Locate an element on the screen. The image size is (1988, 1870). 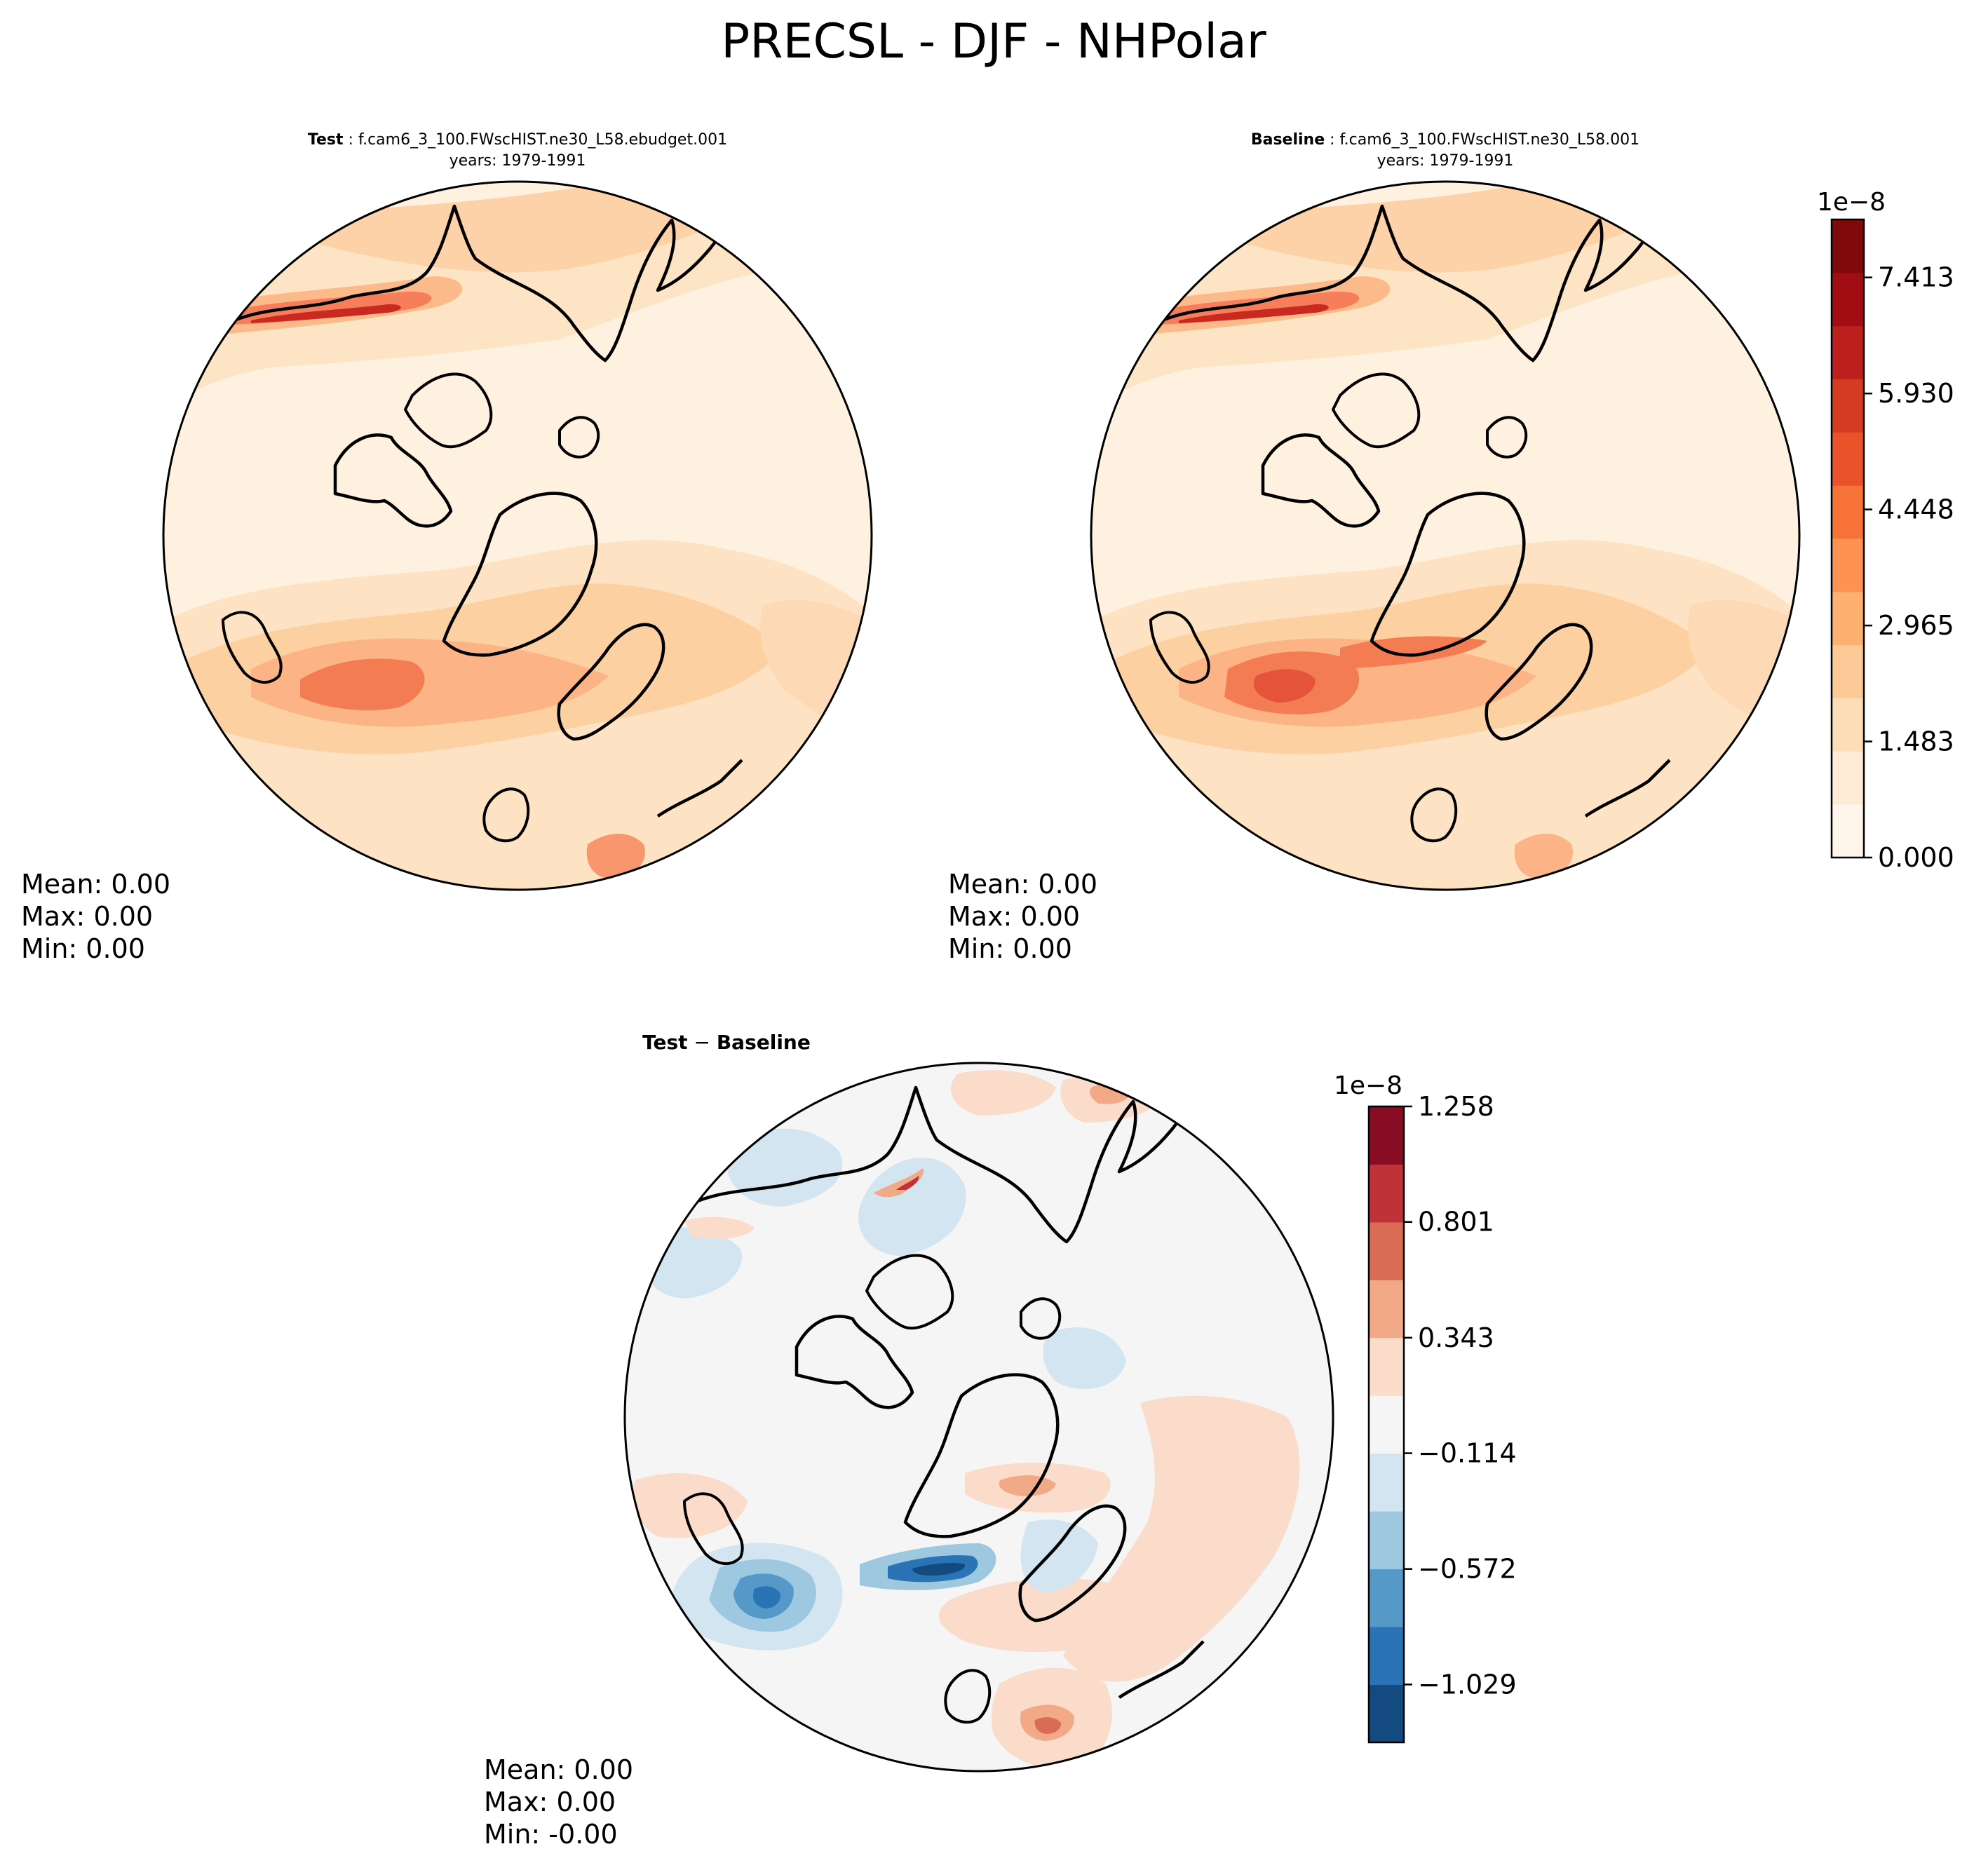
panel-diff-title: Test − Baseline is located at coordinates (727, 1043).